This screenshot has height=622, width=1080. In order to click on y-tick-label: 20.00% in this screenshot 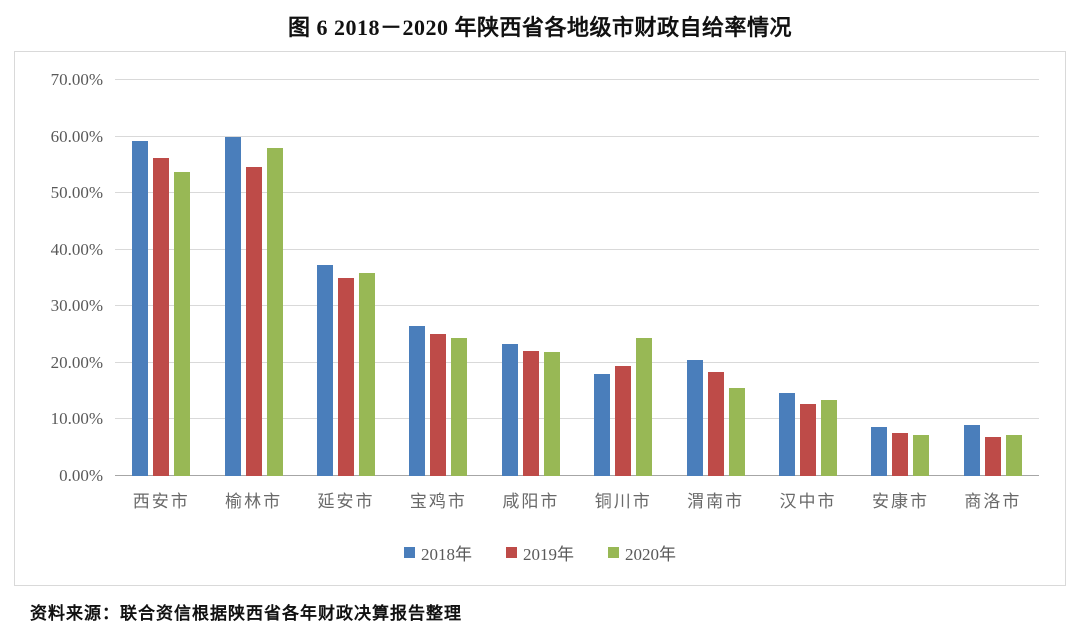, I will do `click(76, 362)`.